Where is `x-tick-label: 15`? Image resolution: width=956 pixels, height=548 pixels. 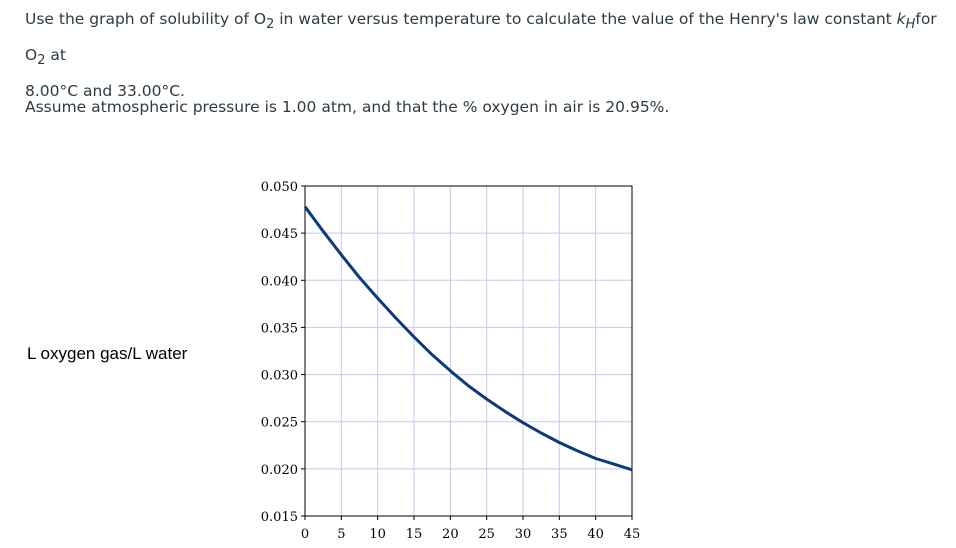
x-tick-label: 15 is located at coordinates (414, 534).